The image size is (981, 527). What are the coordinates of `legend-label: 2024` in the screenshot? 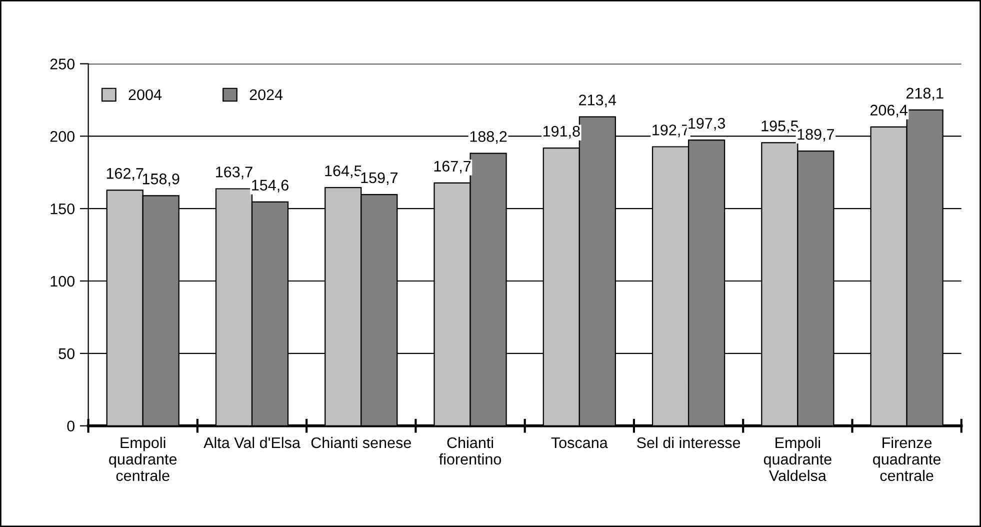 It's located at (266, 94).